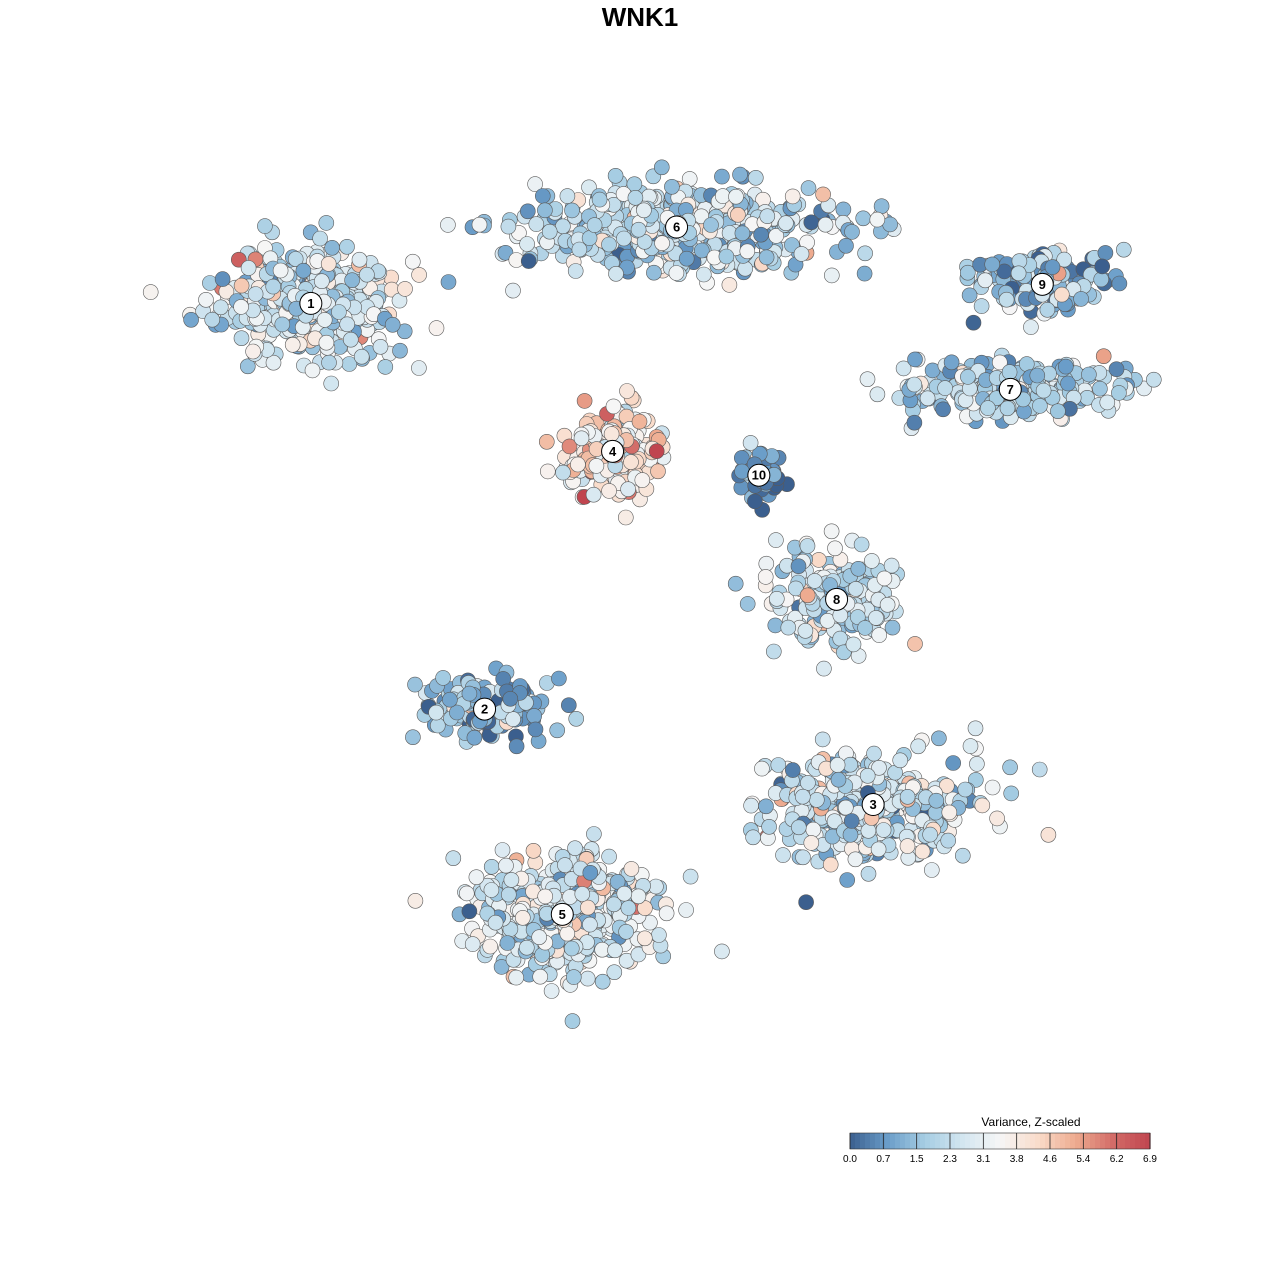 The image size is (1280, 1280). Describe the element at coordinates (677, 227) in the screenshot. I see `cluster-label: 6` at that location.